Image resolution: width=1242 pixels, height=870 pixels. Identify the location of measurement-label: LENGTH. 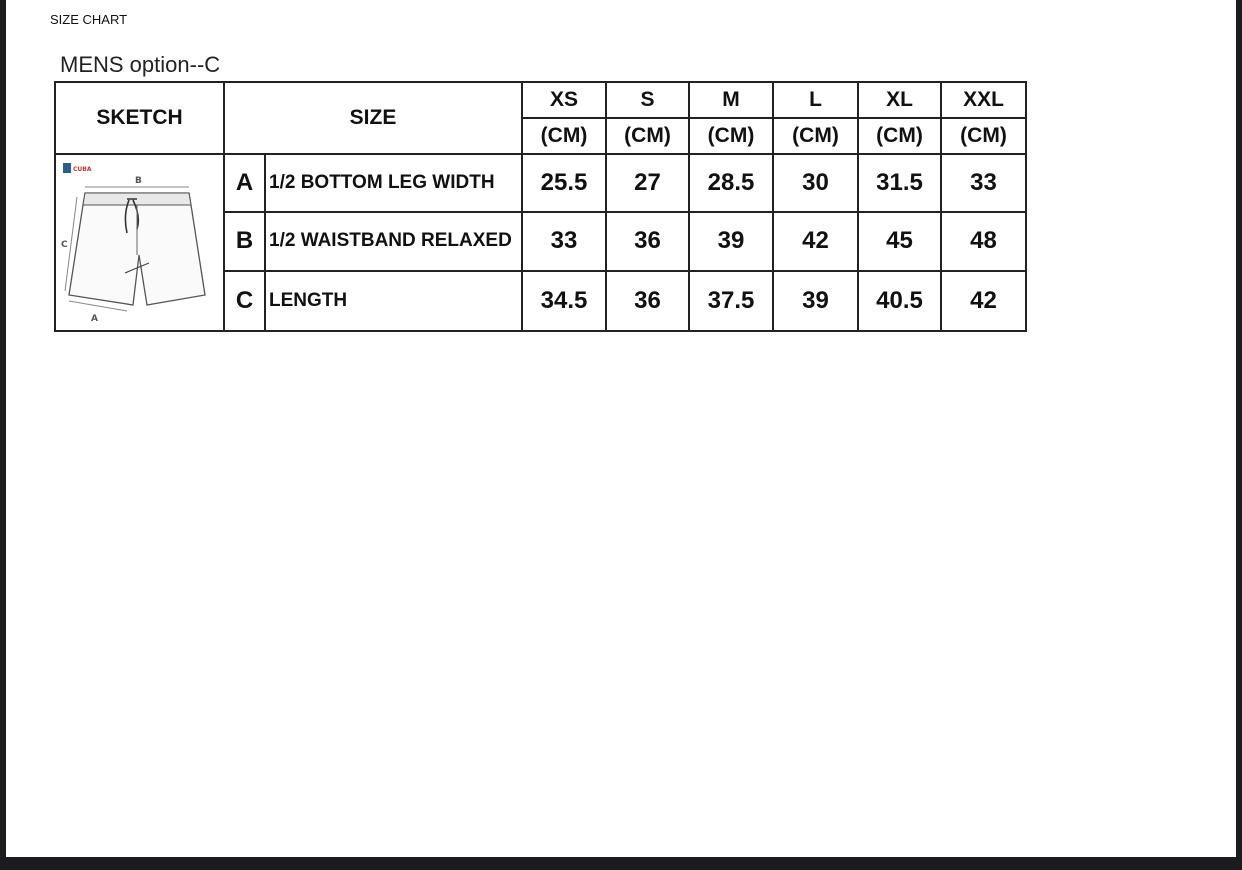
(393, 301).